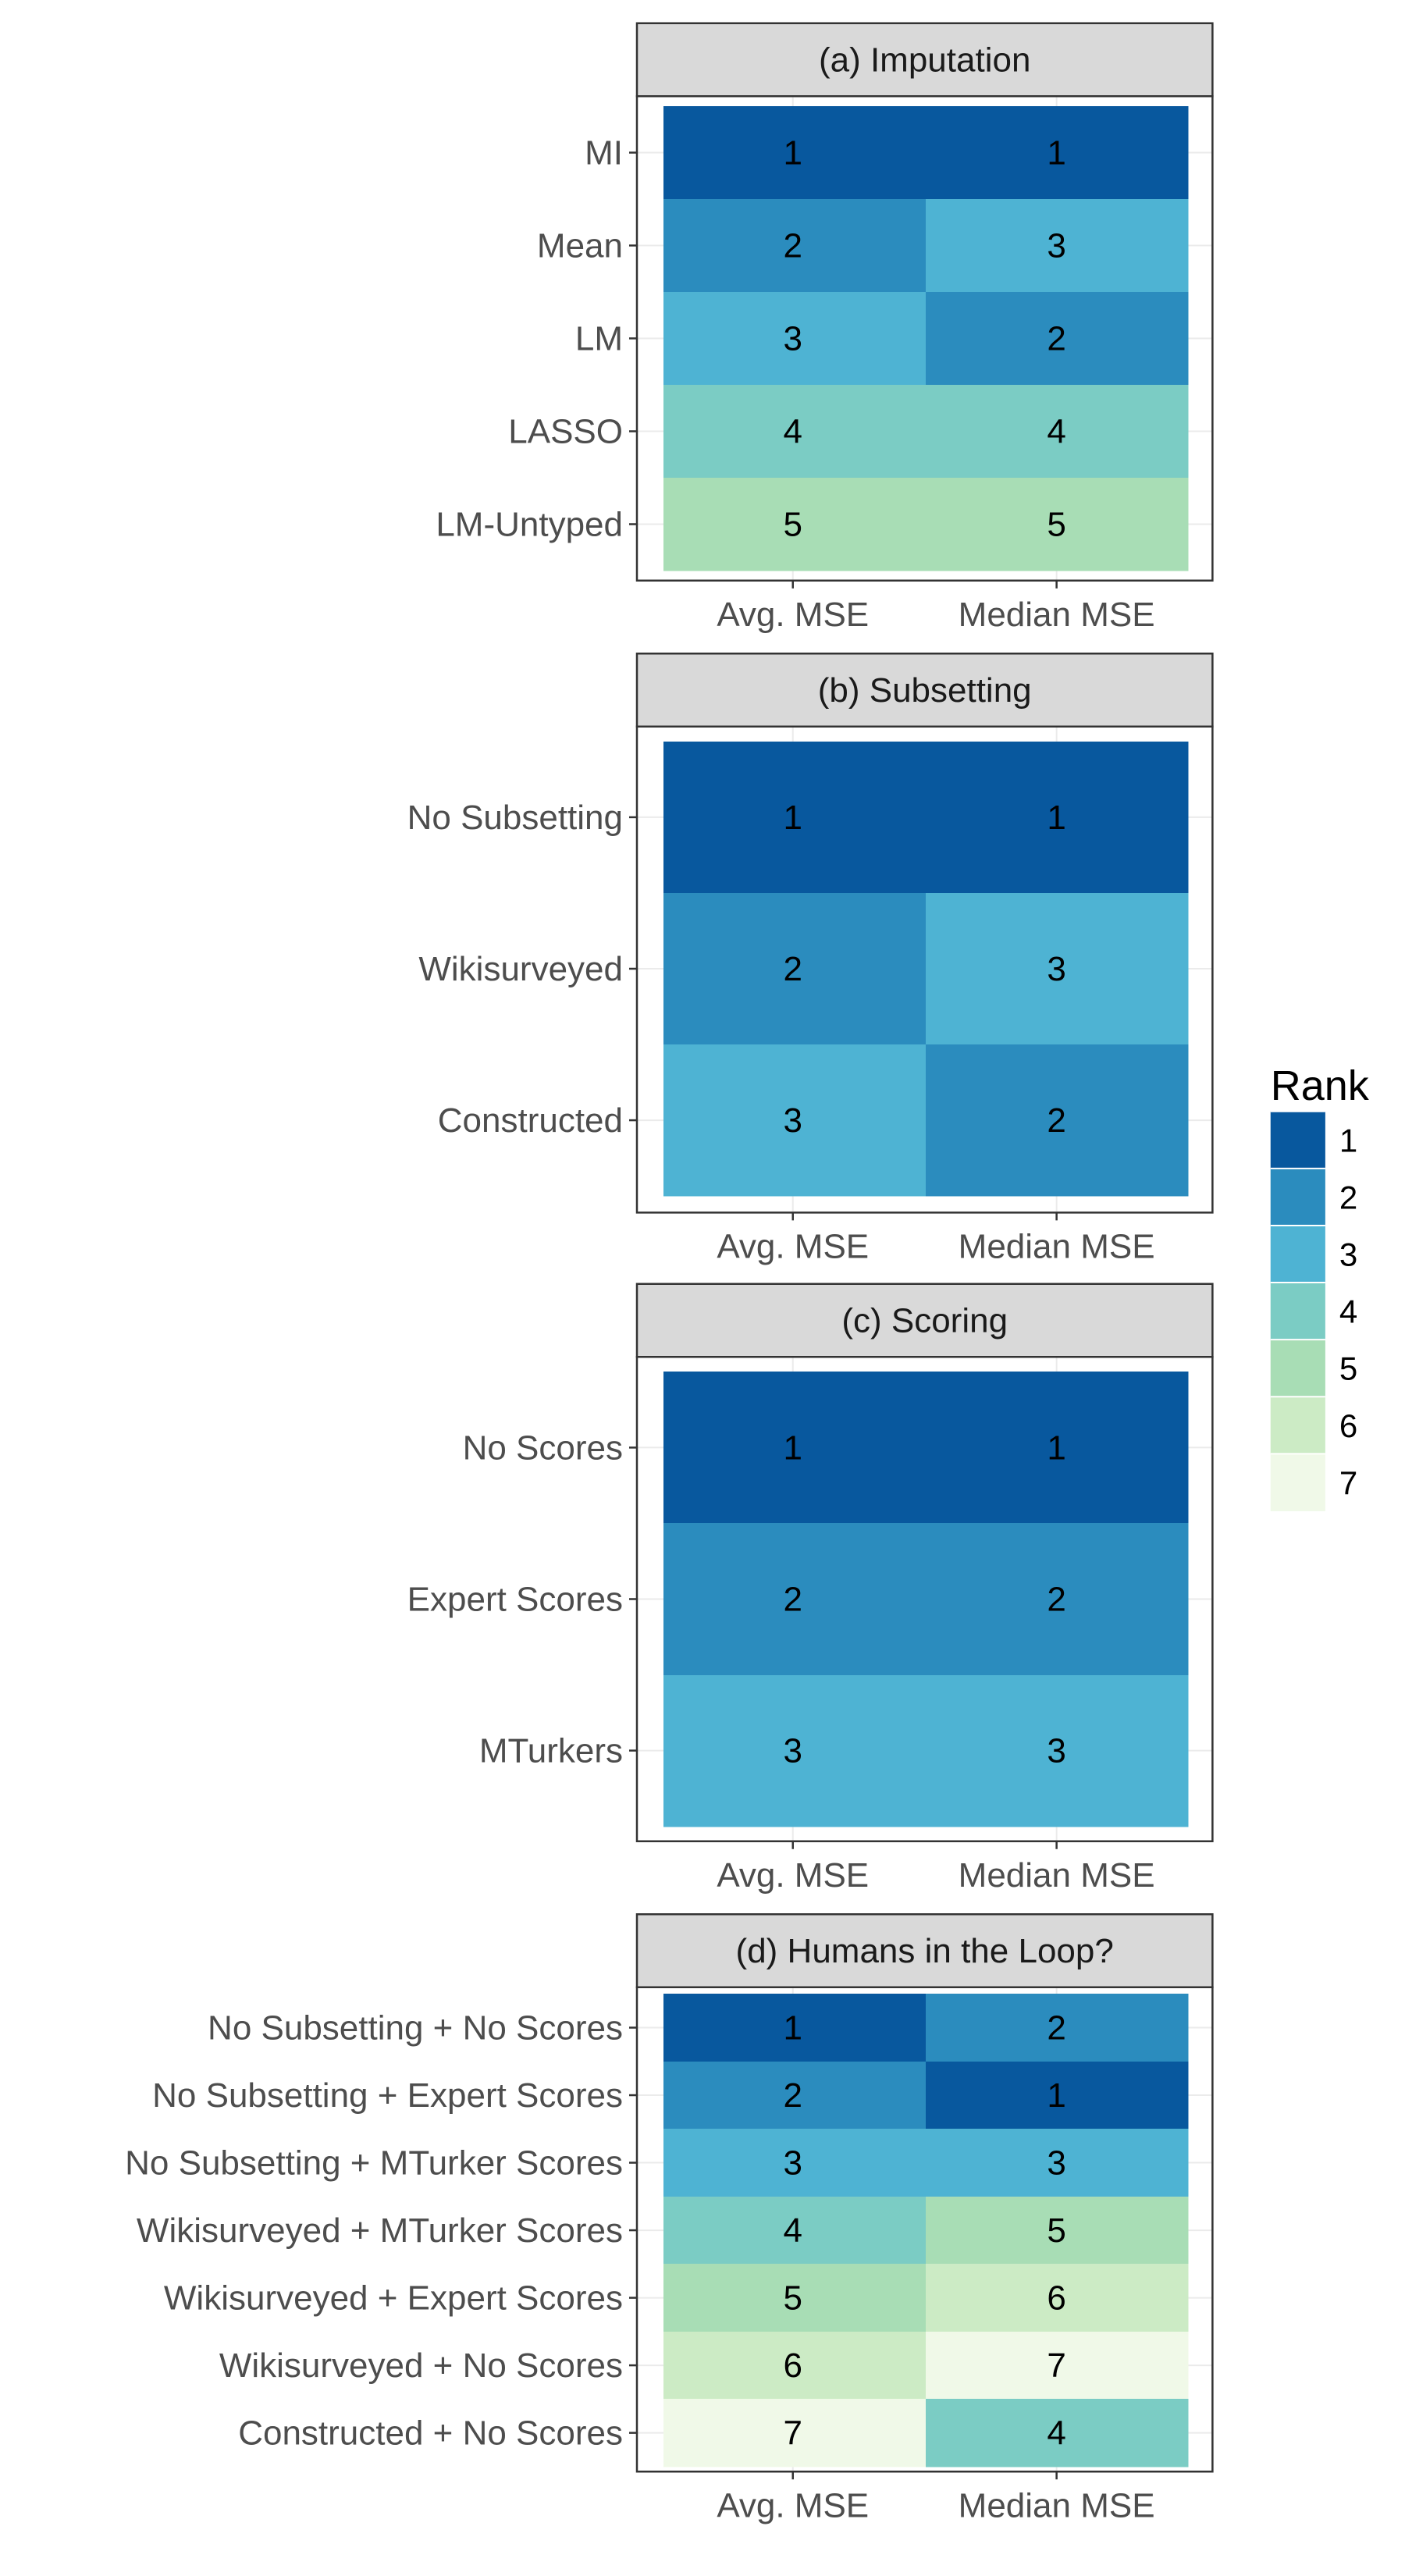 The width and height of the screenshot is (1405, 2576). Describe the element at coordinates (1320, 1085) in the screenshot. I see `legend-title: Rank` at that location.